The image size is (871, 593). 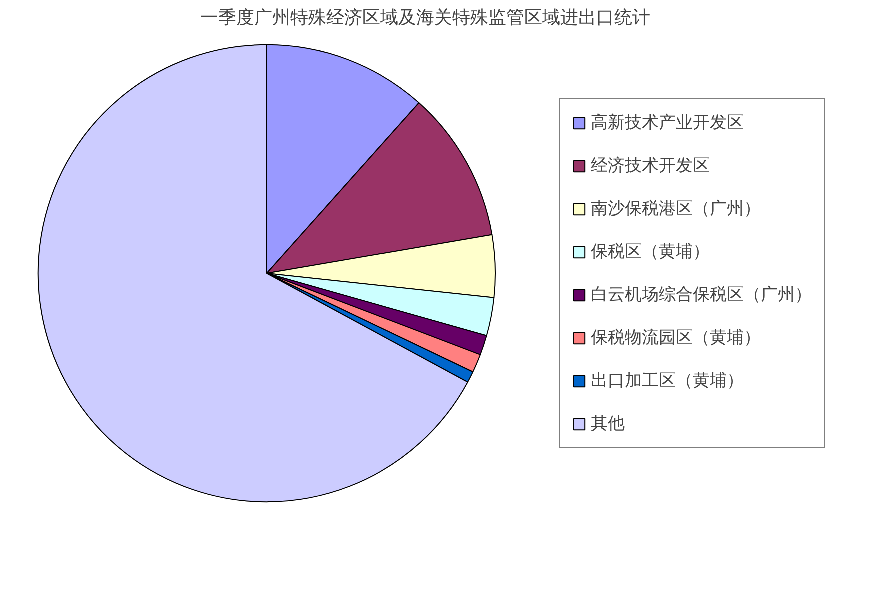 What do you see at coordinates (701, 295) in the screenshot?
I see `legend-label: 白云机场综合保税区（广州）` at bounding box center [701, 295].